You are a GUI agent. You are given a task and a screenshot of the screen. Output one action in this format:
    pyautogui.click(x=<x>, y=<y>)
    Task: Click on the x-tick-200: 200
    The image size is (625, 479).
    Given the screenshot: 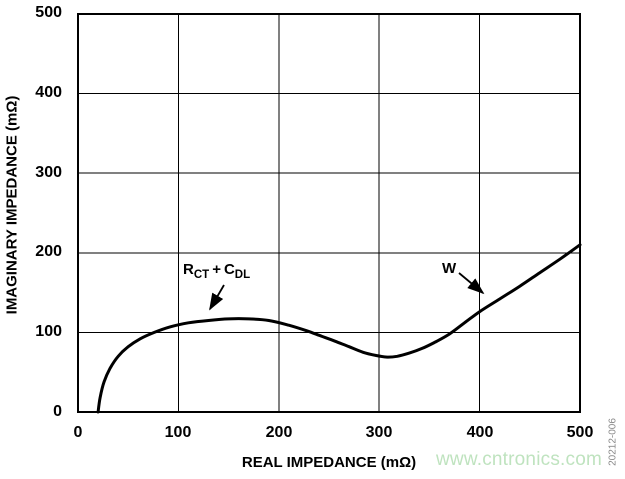 What is the action you would take?
    pyautogui.click(x=279, y=432)
    